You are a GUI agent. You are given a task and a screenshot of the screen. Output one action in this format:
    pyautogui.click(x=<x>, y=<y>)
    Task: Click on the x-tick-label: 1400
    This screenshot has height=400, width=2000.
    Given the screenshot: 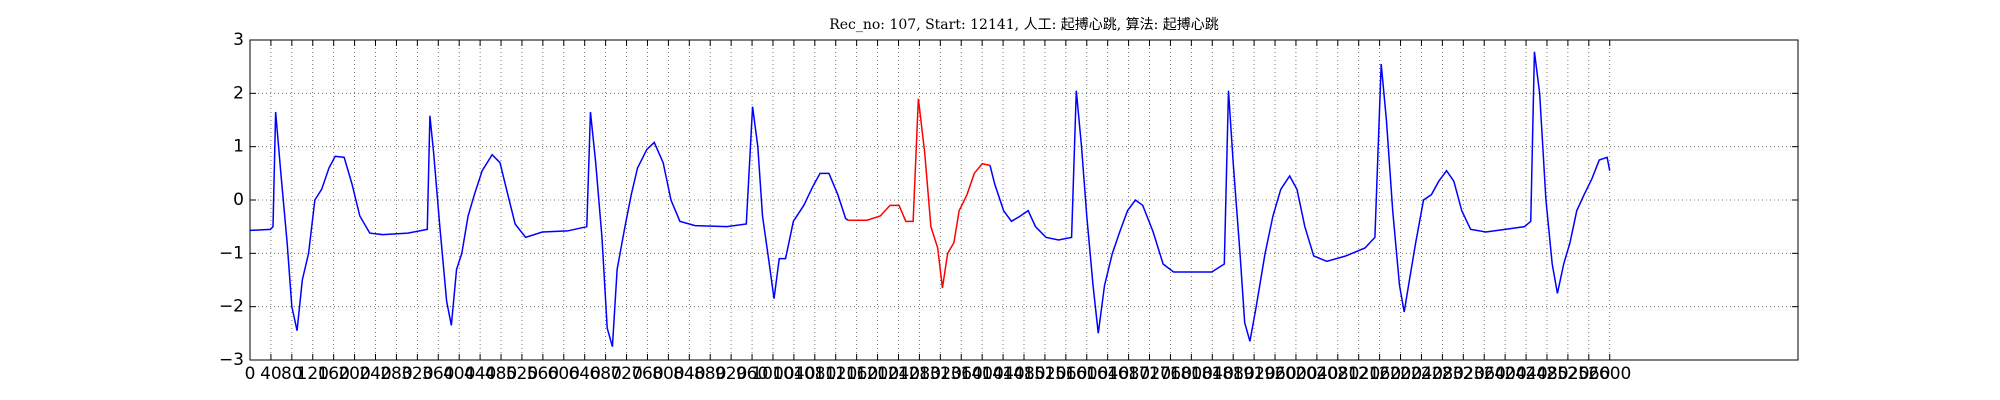 What is the action you would take?
    pyautogui.click(x=982, y=374)
    